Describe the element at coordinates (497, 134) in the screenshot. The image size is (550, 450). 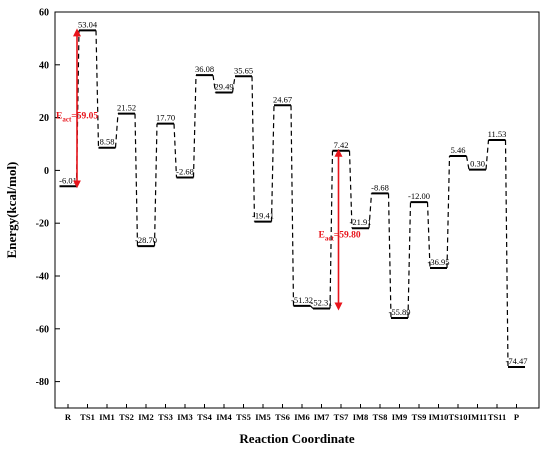
I see `value-label-ts11: 11.53` at that location.